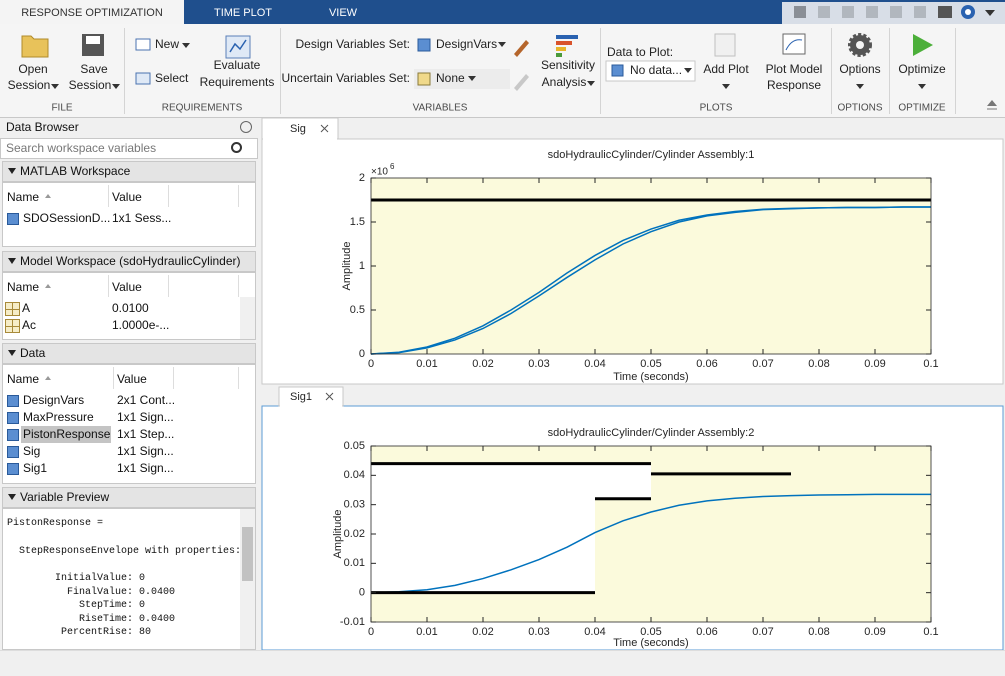 The image size is (1005, 676). What do you see at coordinates (362, 354) in the screenshot?
I see `y-tick-label: 0` at bounding box center [362, 354].